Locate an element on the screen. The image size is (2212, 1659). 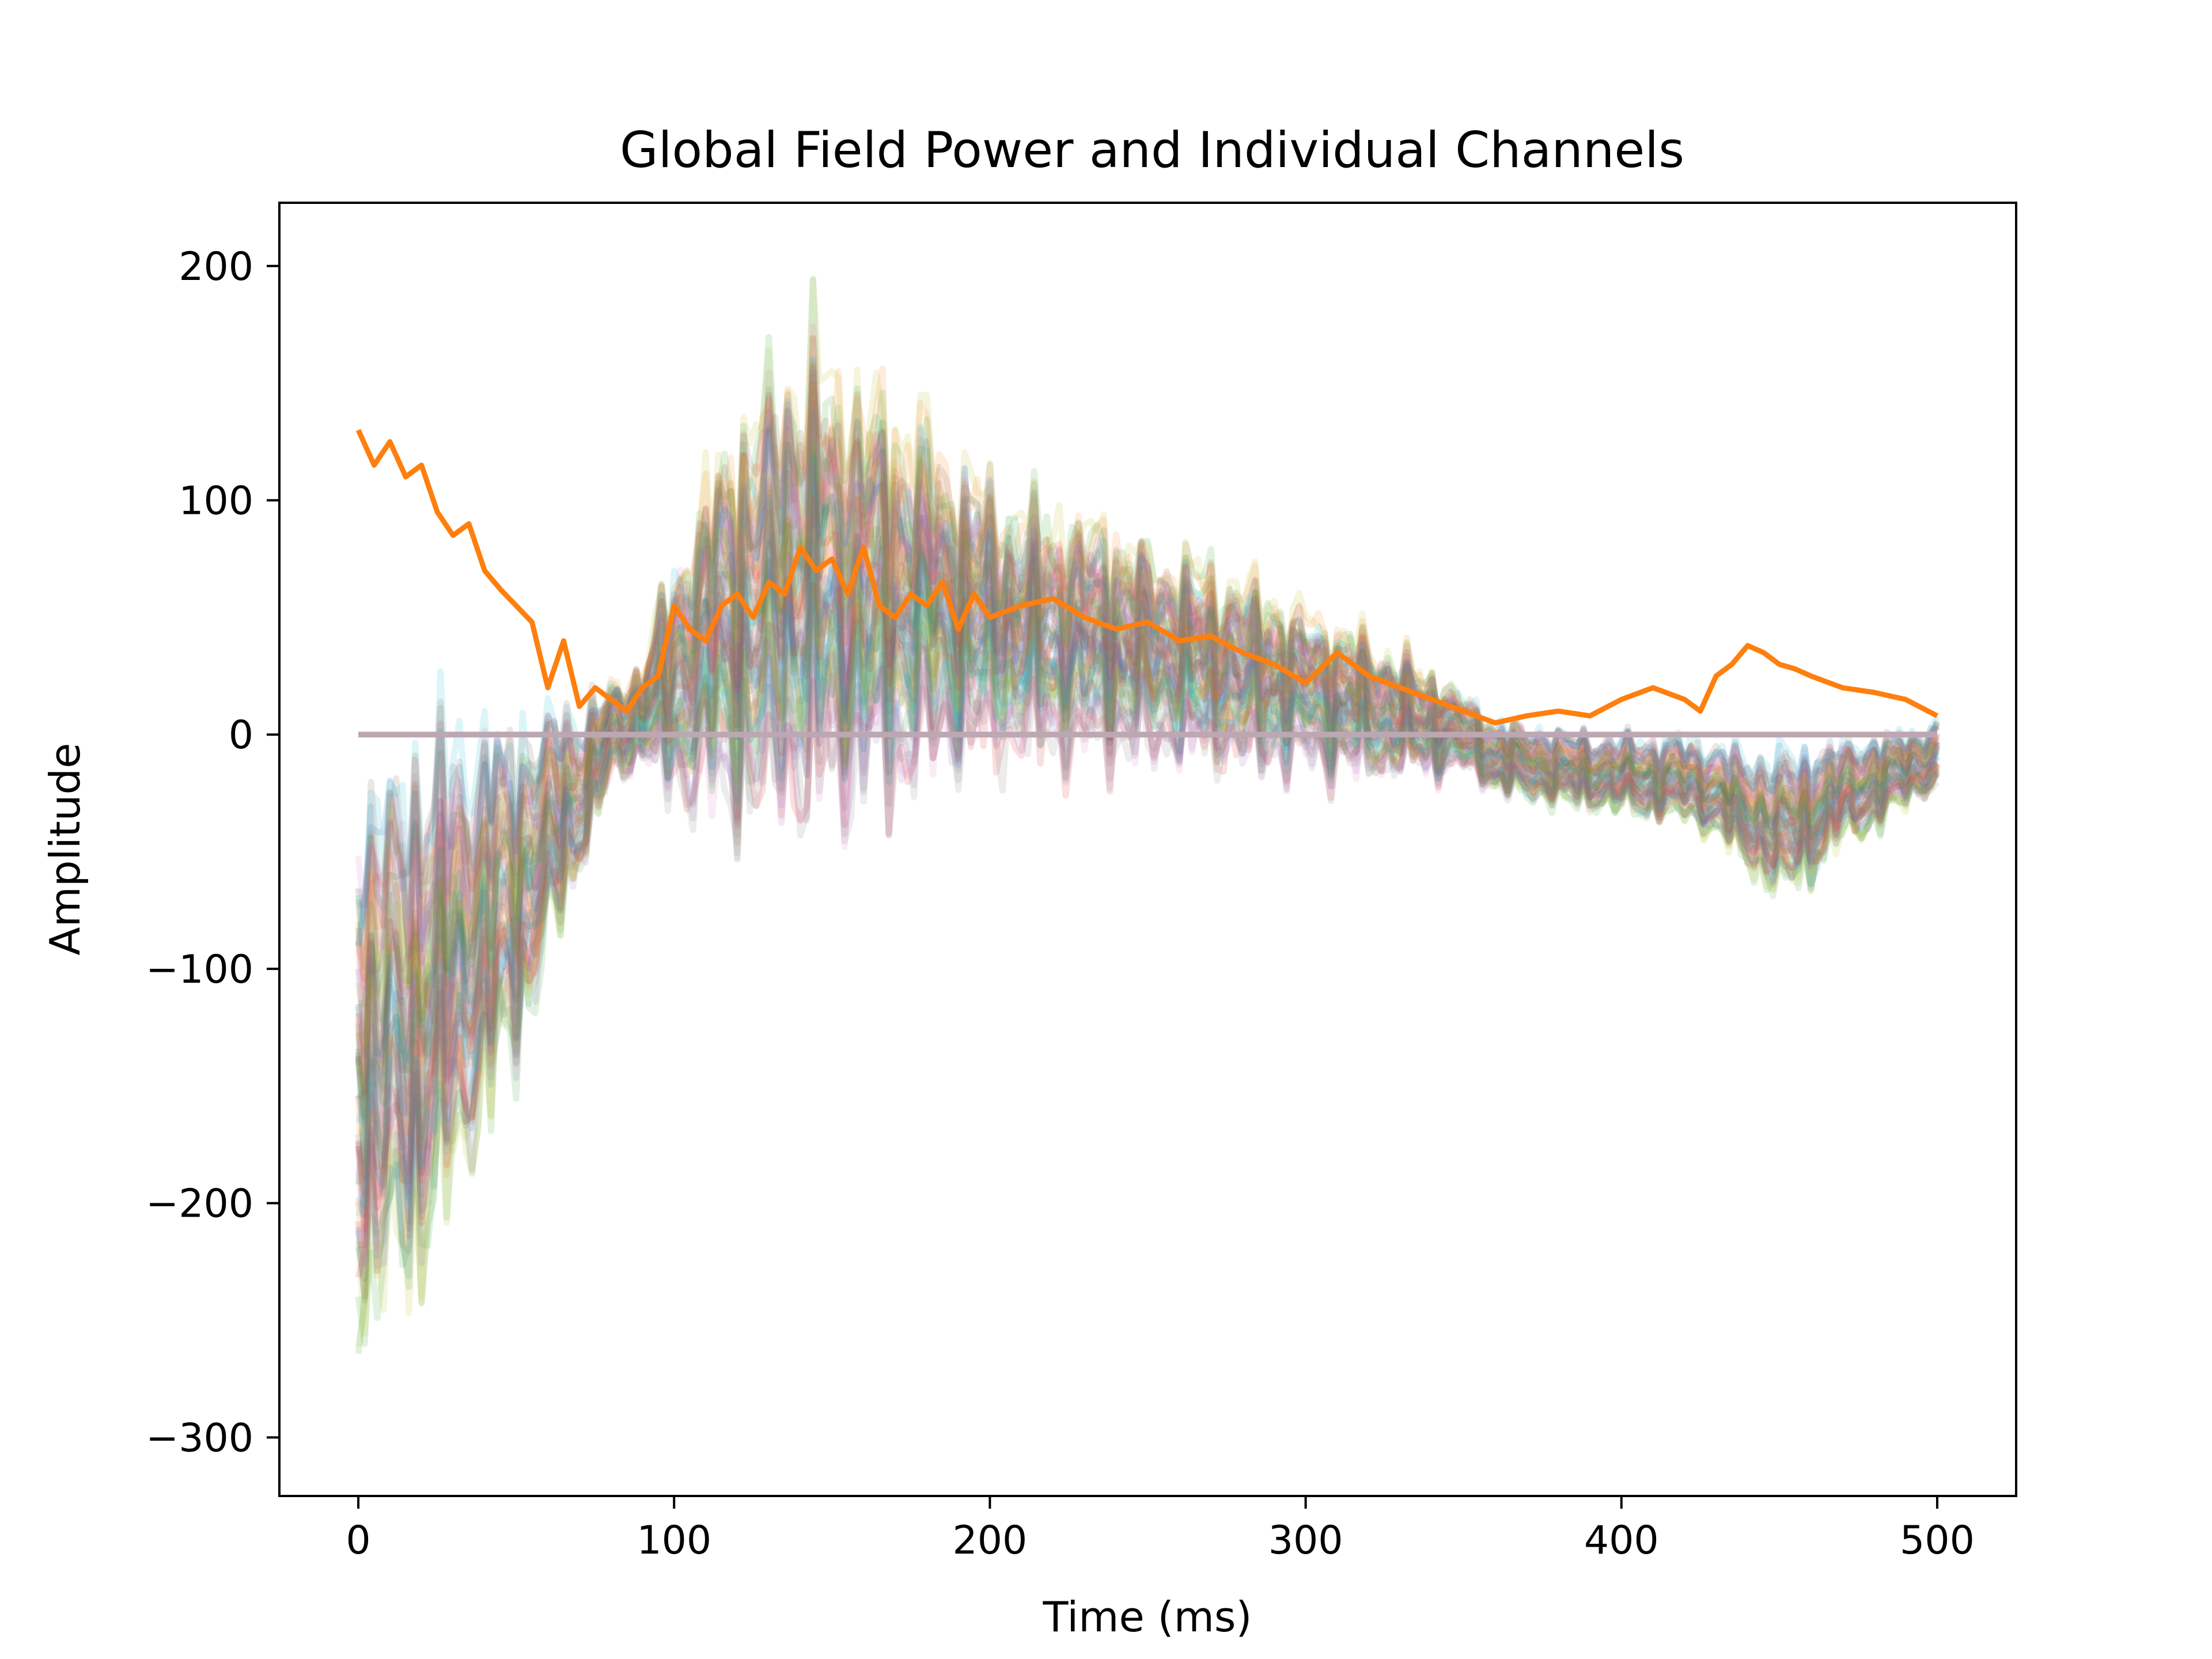
y-tick-label: −200 is located at coordinates (199, 1204).